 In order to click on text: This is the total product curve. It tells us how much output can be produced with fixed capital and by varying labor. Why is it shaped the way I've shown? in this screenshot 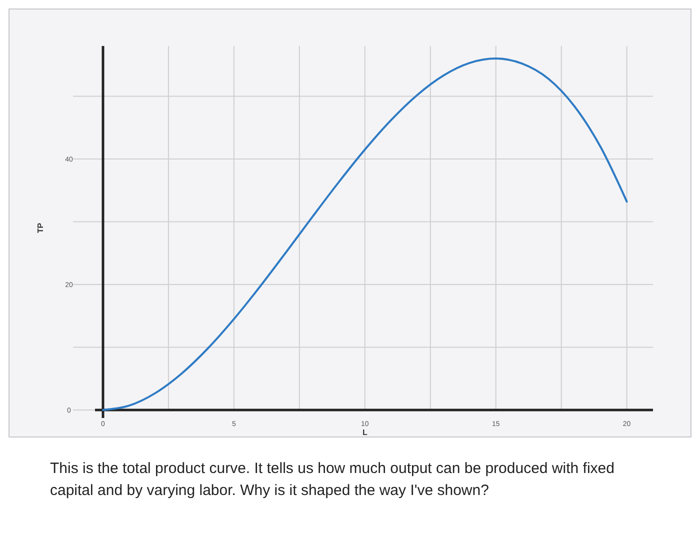, I will do `click(333, 480)`.